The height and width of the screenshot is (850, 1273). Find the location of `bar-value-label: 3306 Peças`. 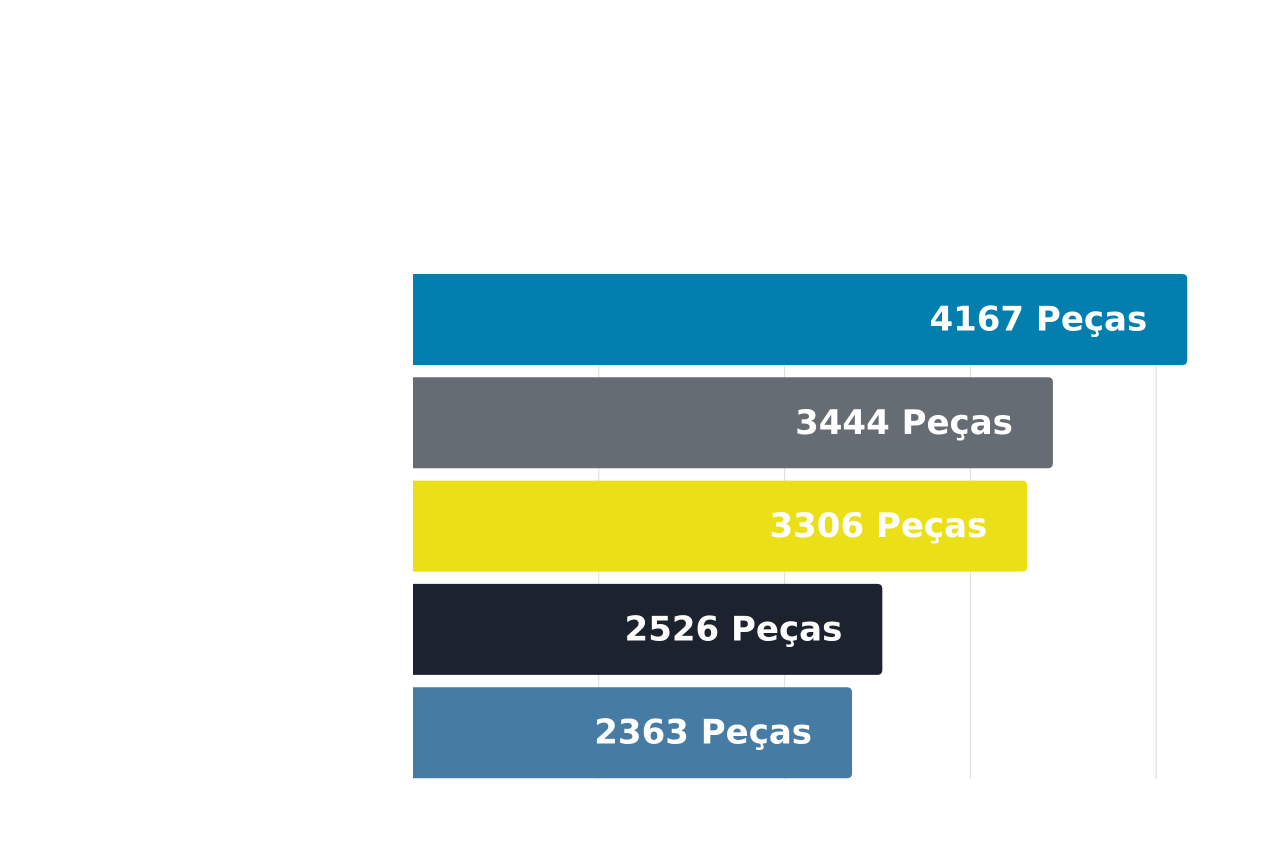

bar-value-label: 3306 Peças is located at coordinates (878, 526).